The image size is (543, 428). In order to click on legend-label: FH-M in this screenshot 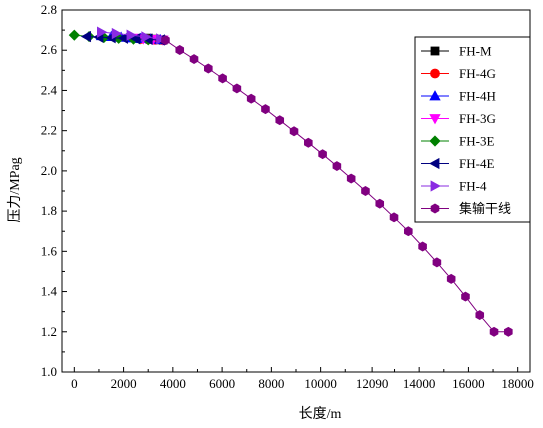, I will do `click(475, 51)`.